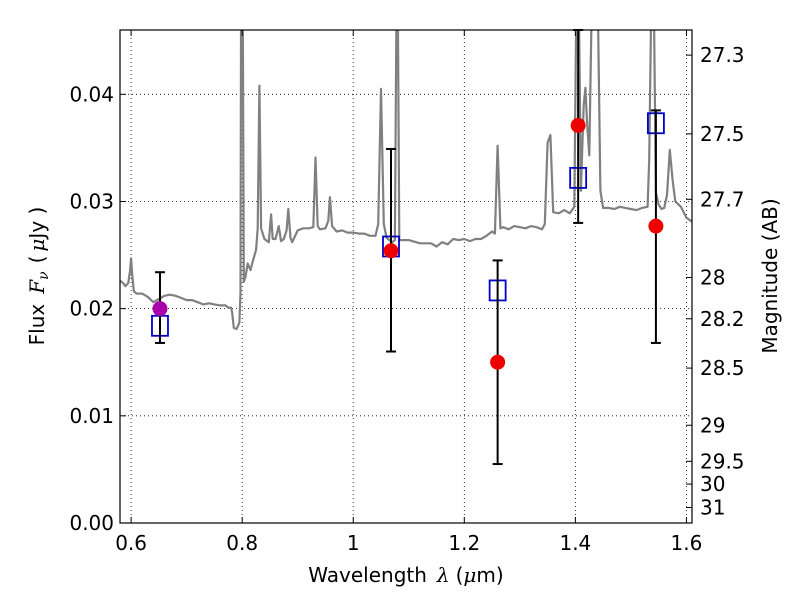  What do you see at coordinates (131, 543) in the screenshot?
I see `x-tick-label: 0.6` at bounding box center [131, 543].